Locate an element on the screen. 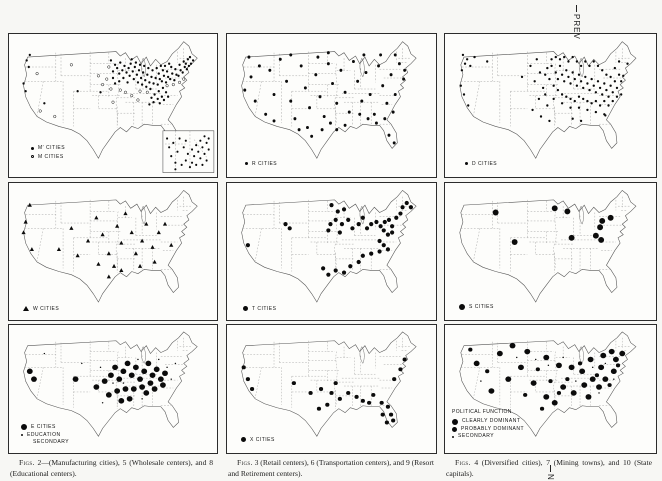 This screenshot has height=481, width=662. legend-item: E CITIES is located at coordinates (45, 427).